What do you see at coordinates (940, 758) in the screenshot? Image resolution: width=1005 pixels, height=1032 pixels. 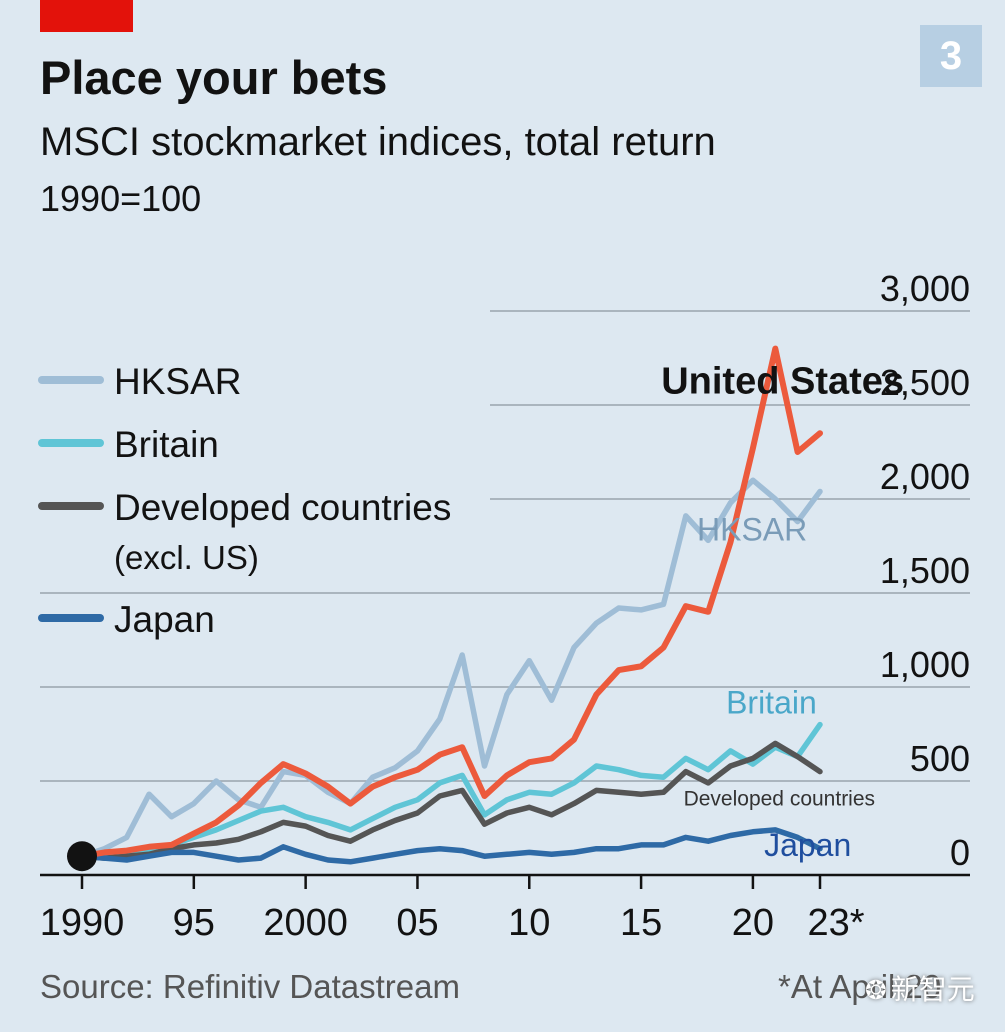 I see `y-tick-label: 500` at bounding box center [940, 758].